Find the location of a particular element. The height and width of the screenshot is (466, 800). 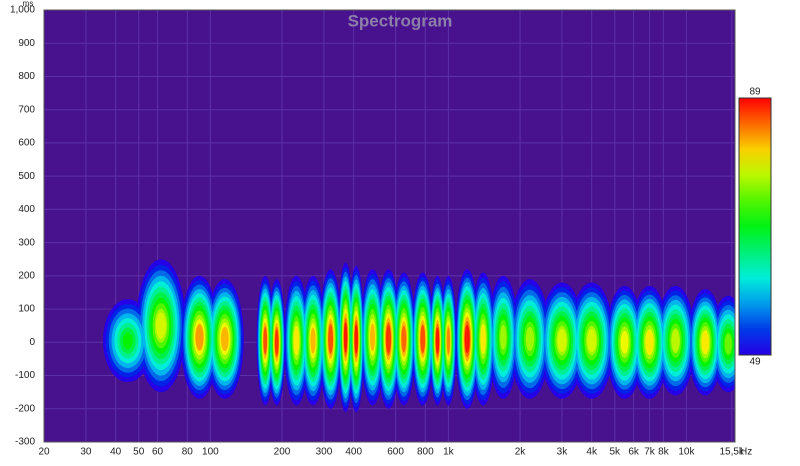

x-tick-label: 400 is located at coordinates (353, 452).